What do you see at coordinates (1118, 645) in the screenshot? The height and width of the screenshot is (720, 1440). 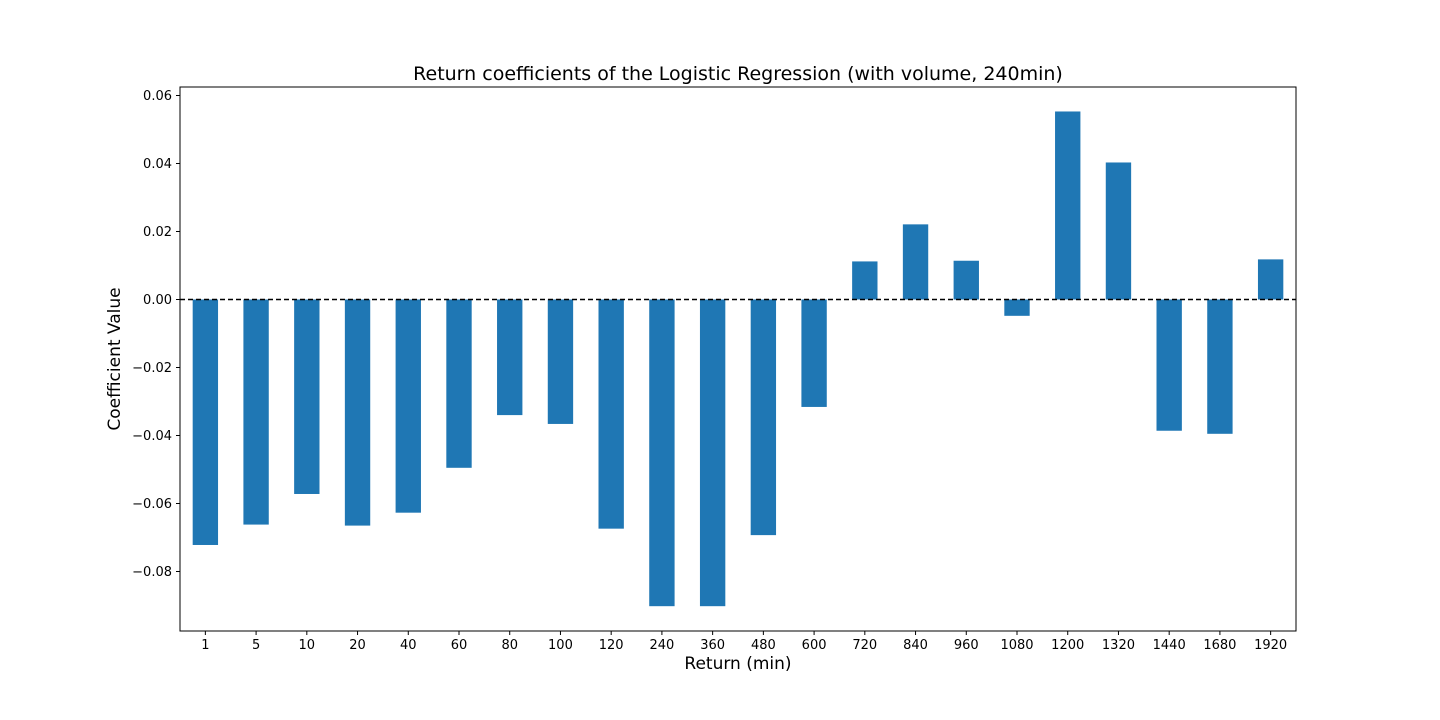 I see `x-tick-label: 1320` at bounding box center [1118, 645].